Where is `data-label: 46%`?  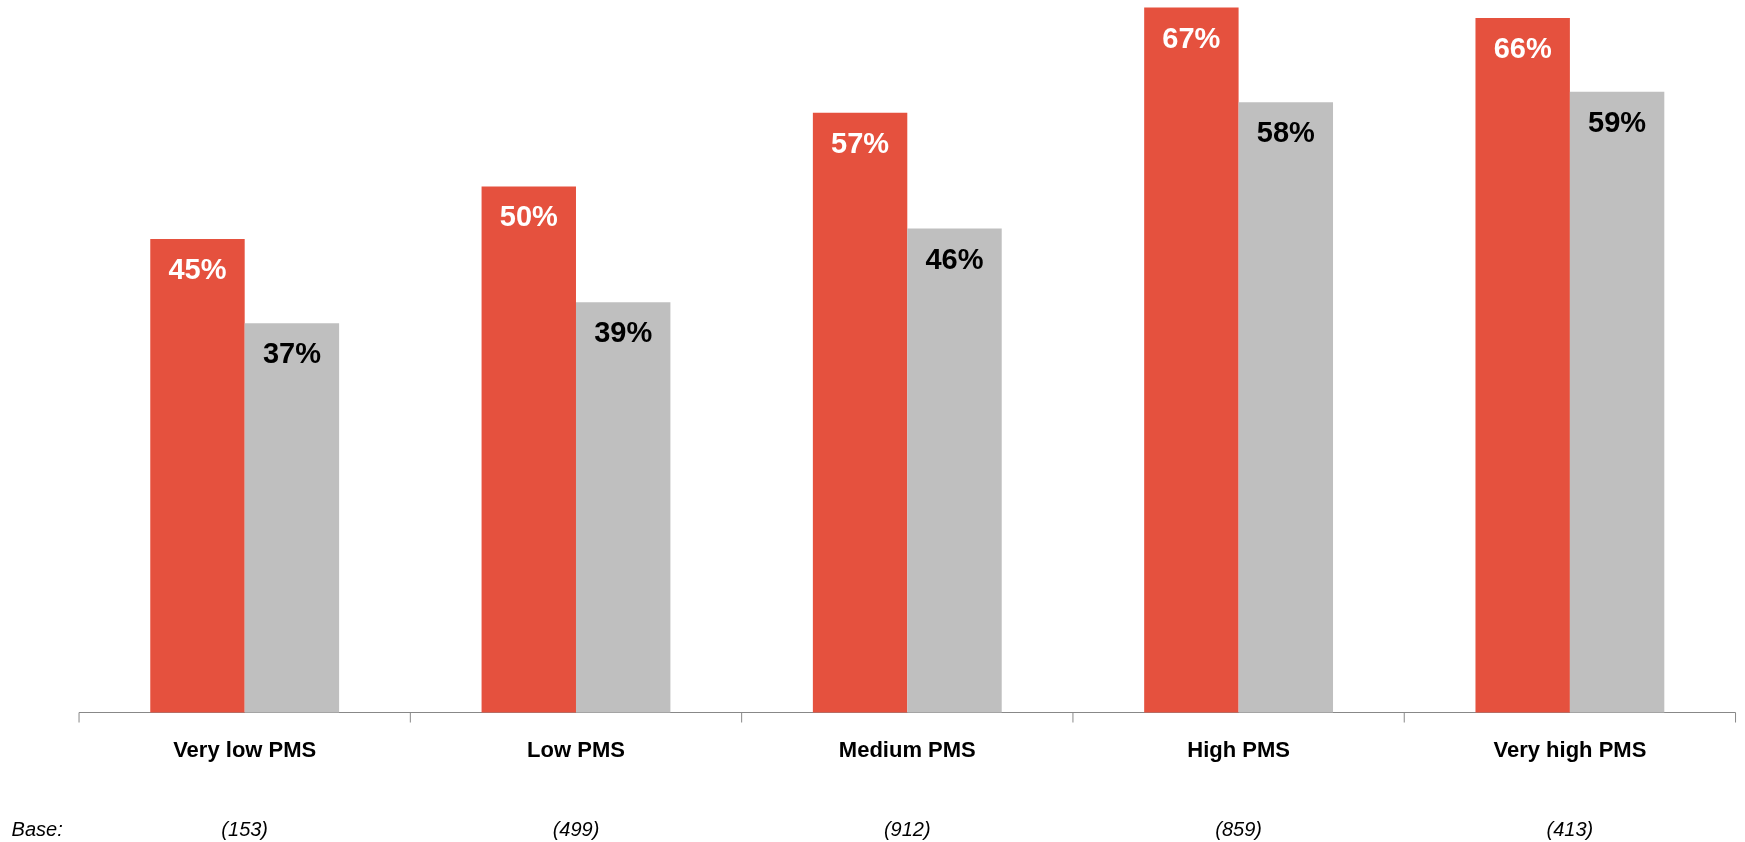 data-label: 46% is located at coordinates (954, 258).